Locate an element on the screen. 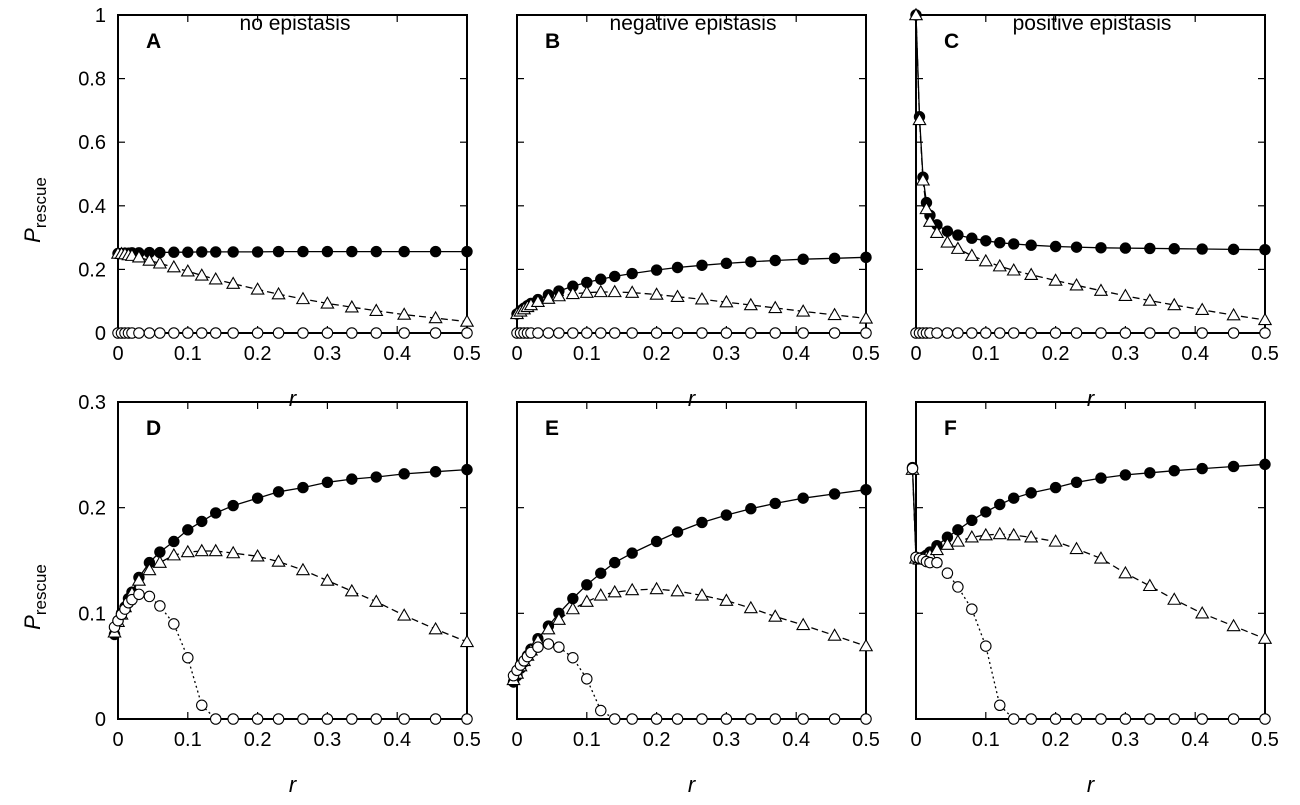  panel-label: F is located at coordinates (950, 428).